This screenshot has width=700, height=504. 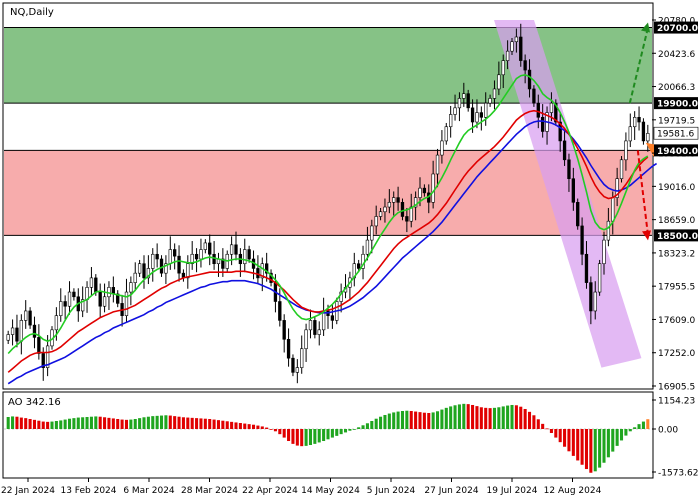 What do you see at coordinates (676, 221) in the screenshot?
I see `y-tick-label: 18659.0` at bounding box center [676, 221].